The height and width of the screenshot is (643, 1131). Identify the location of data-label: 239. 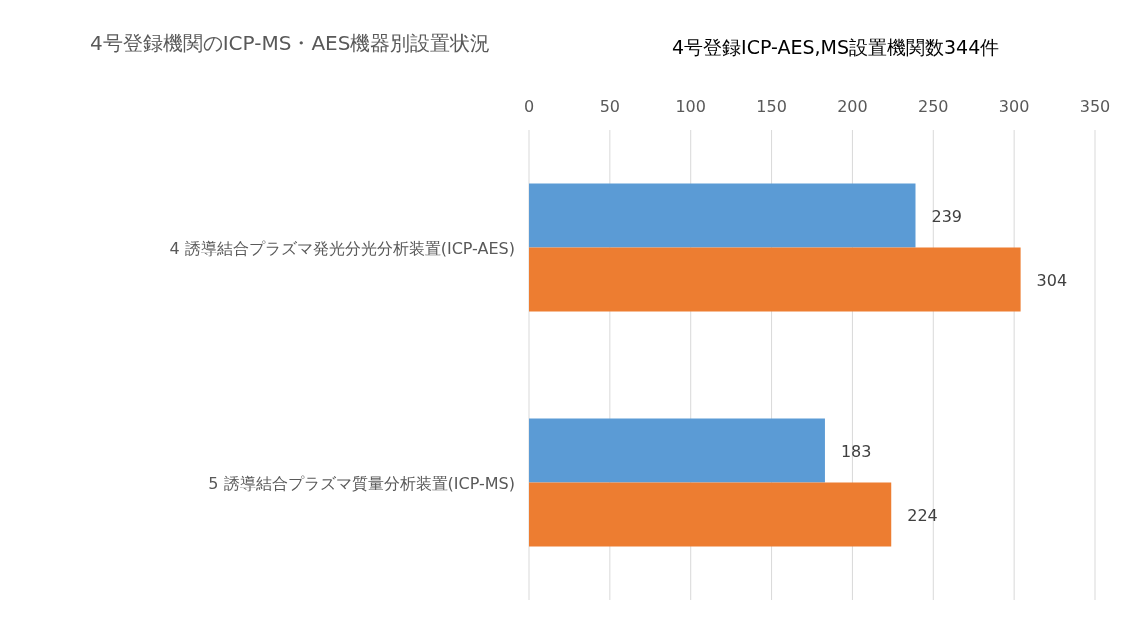
(947, 216).